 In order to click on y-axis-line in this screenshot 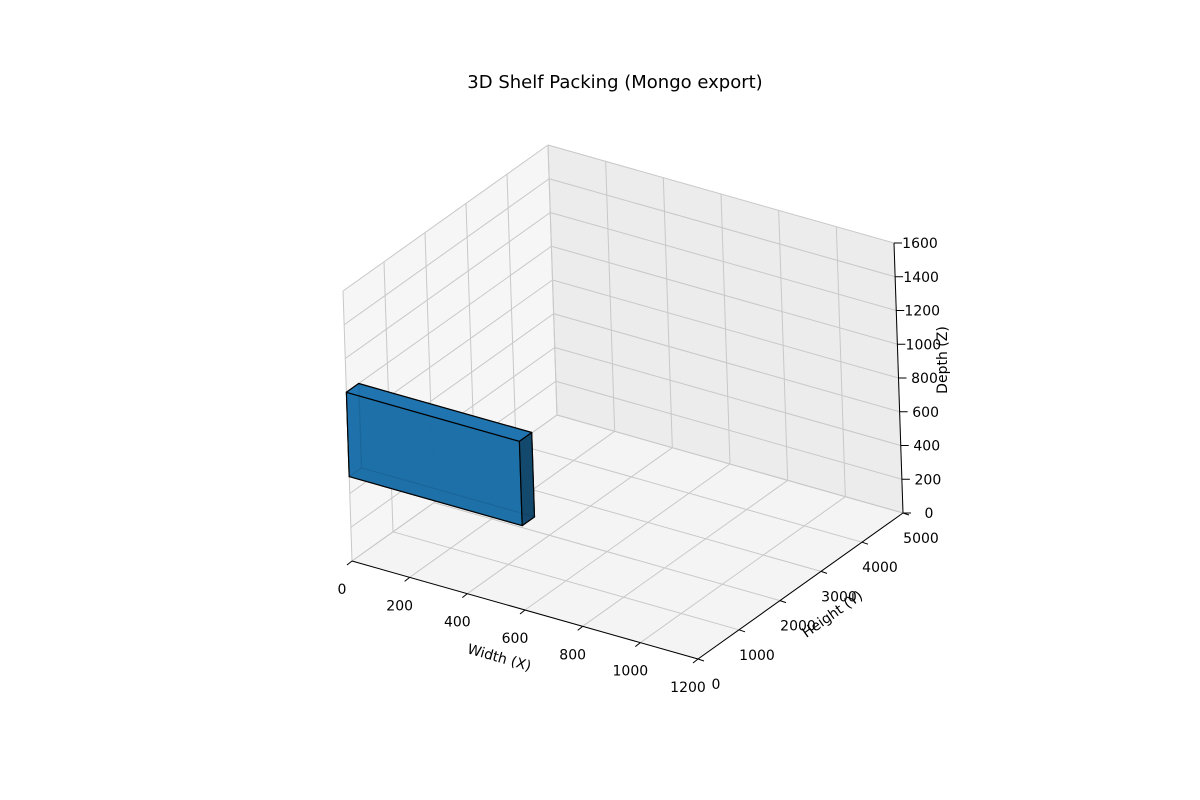, I will do `click(800, 586)`.